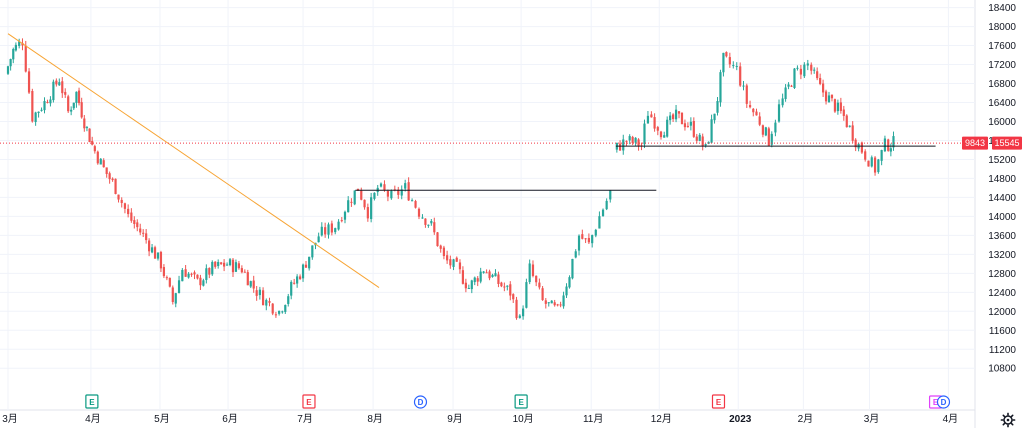  I want to click on time-tick-label: 11月, so click(593, 419).